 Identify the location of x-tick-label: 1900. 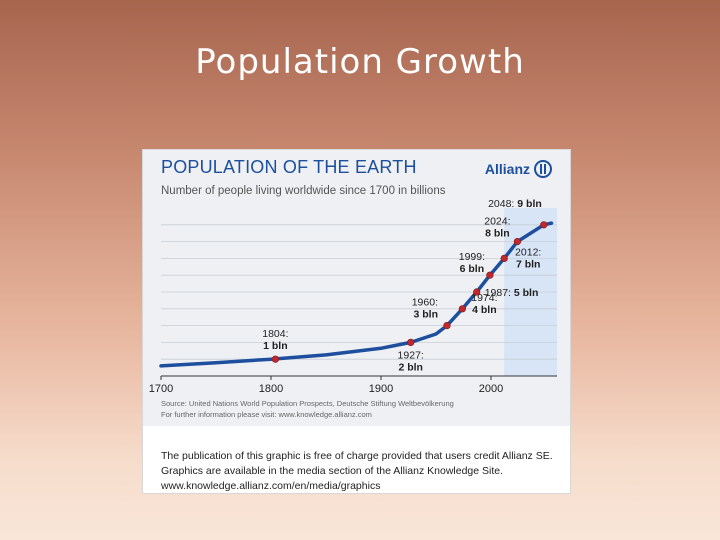
(381, 389).